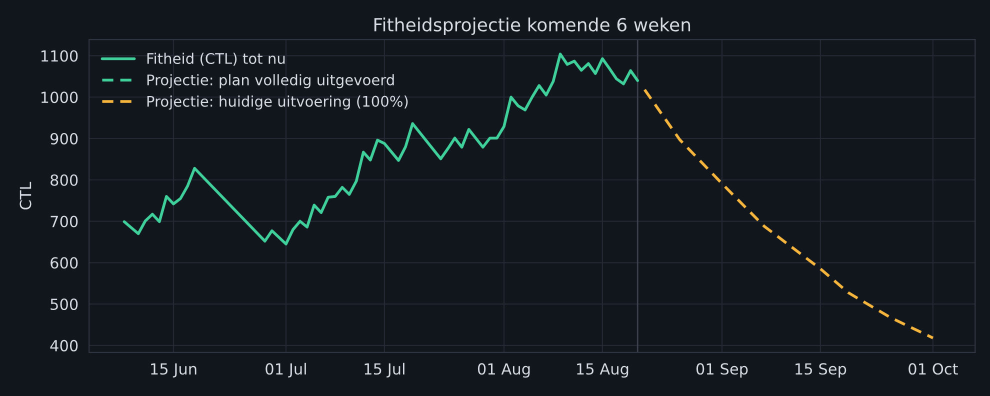 The image size is (990, 396). Describe the element at coordinates (286, 370) in the screenshot. I see `x-tick-label: 01 Jul` at that location.